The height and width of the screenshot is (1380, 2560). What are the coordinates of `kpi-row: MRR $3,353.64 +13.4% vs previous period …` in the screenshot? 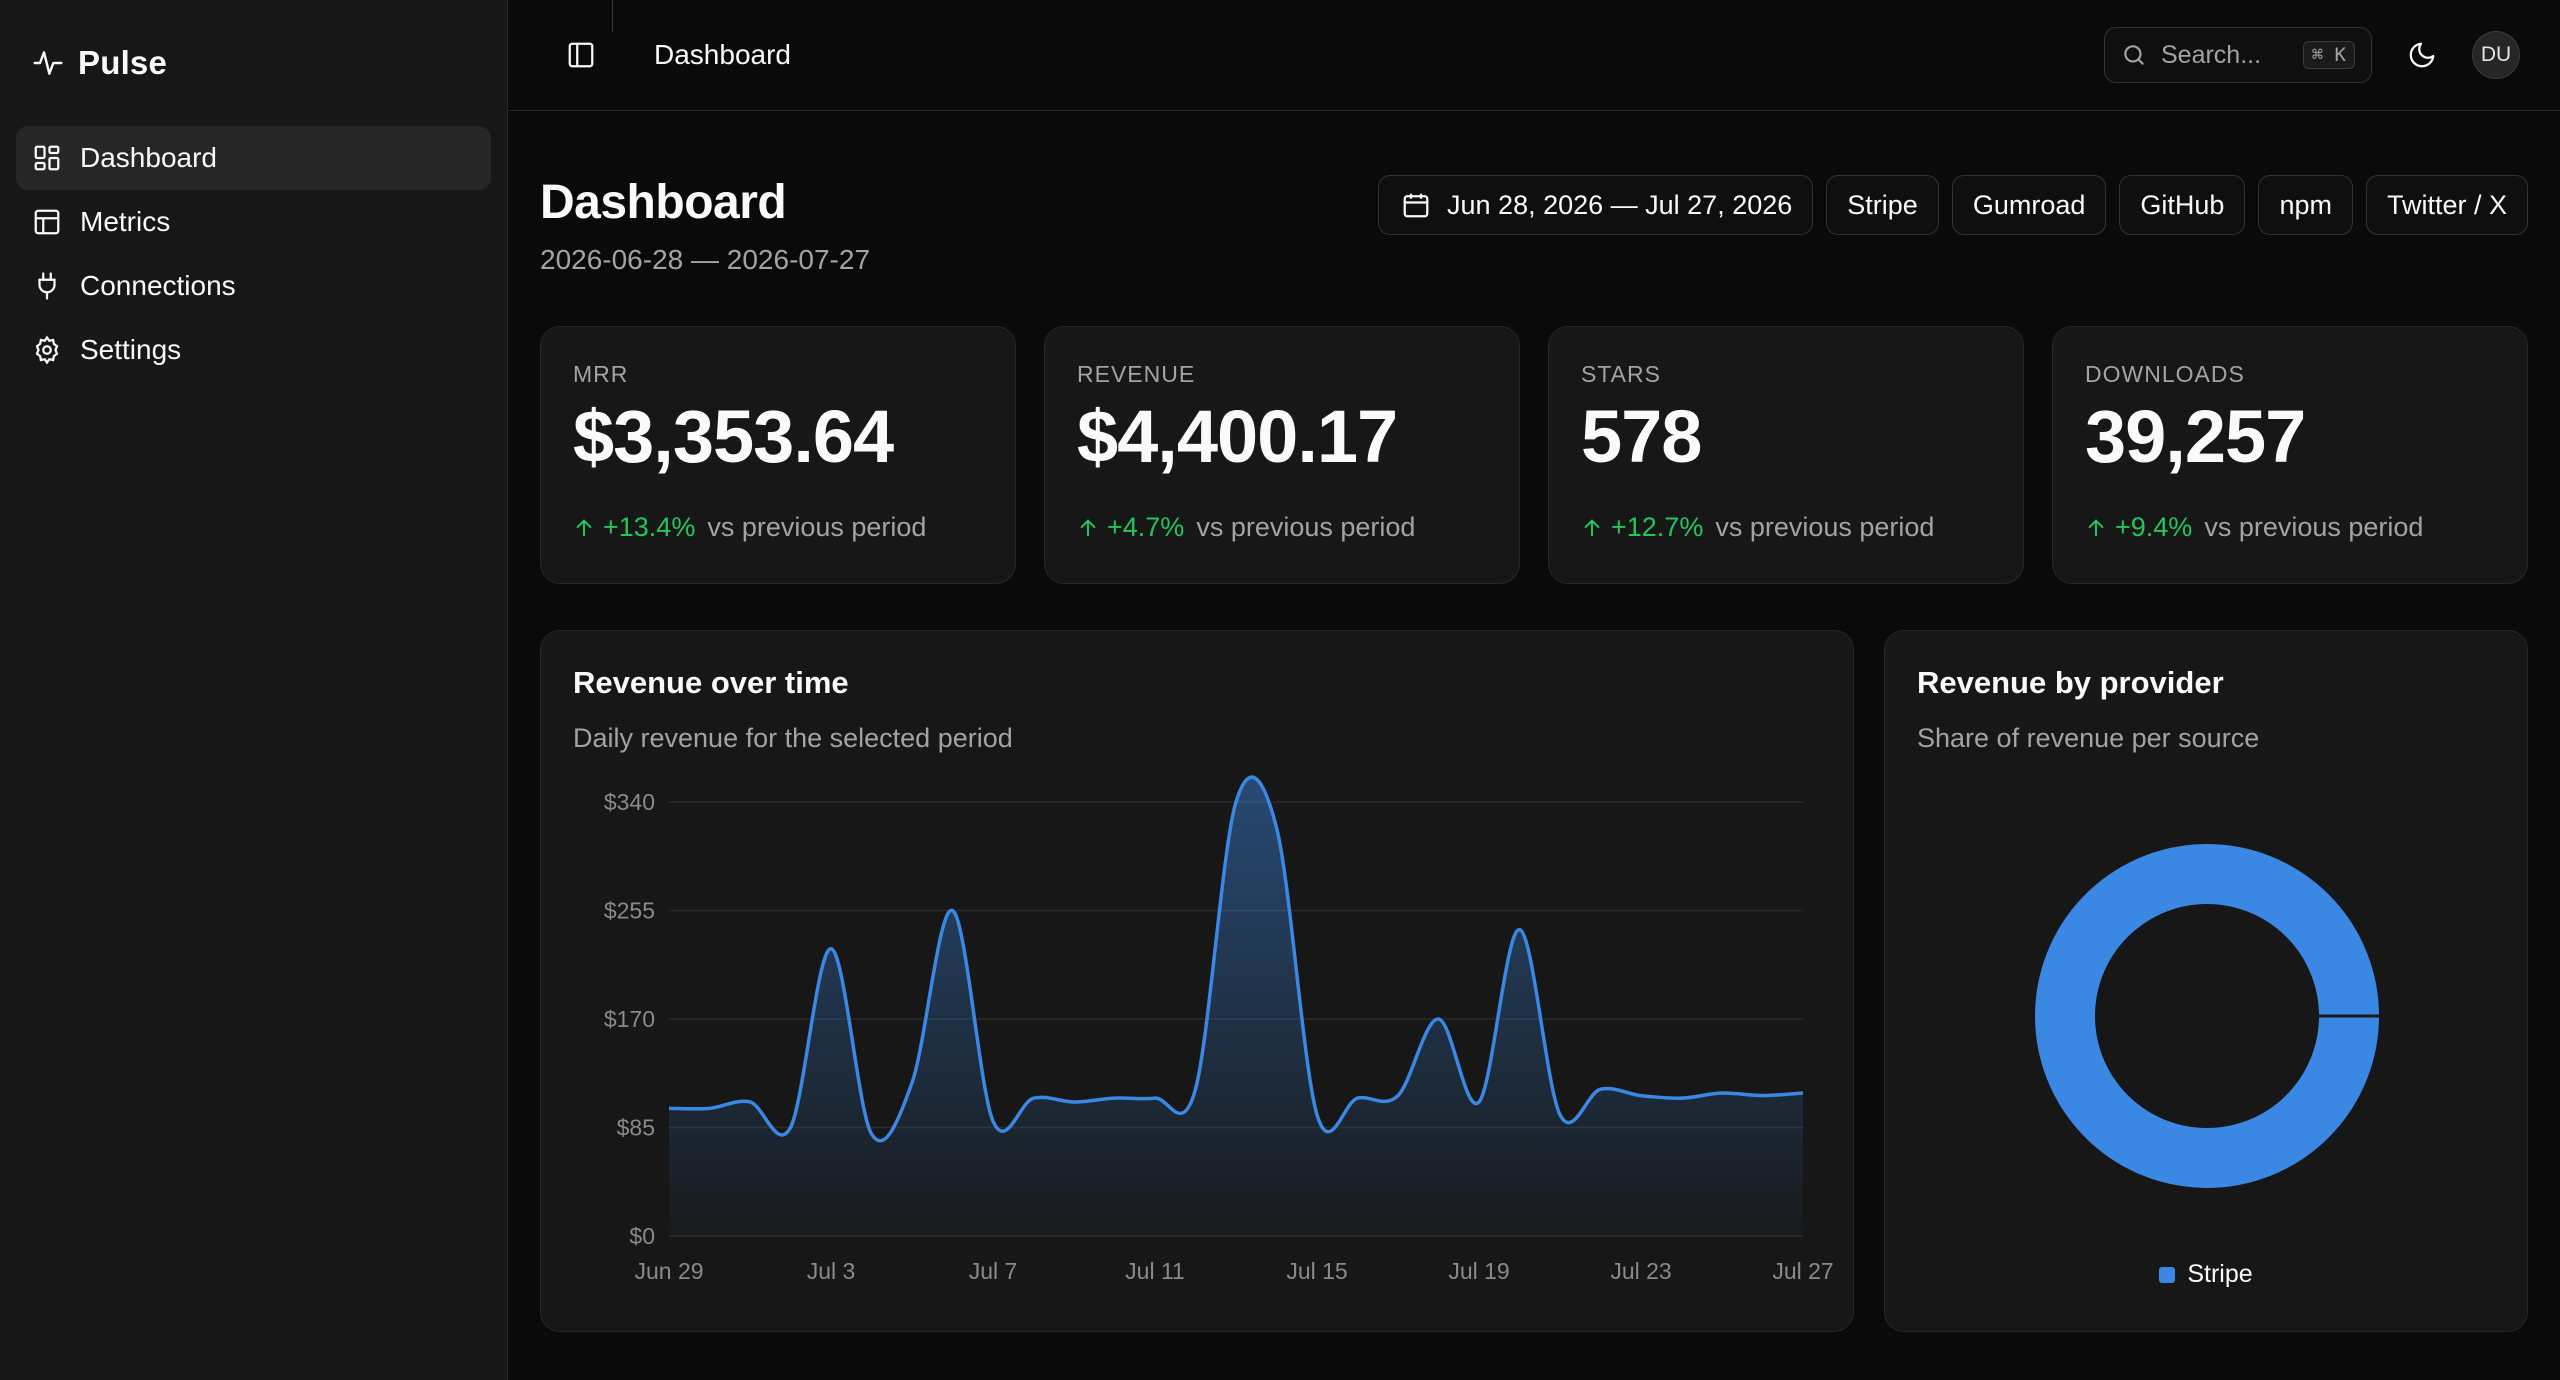 It's located at (1534, 455).